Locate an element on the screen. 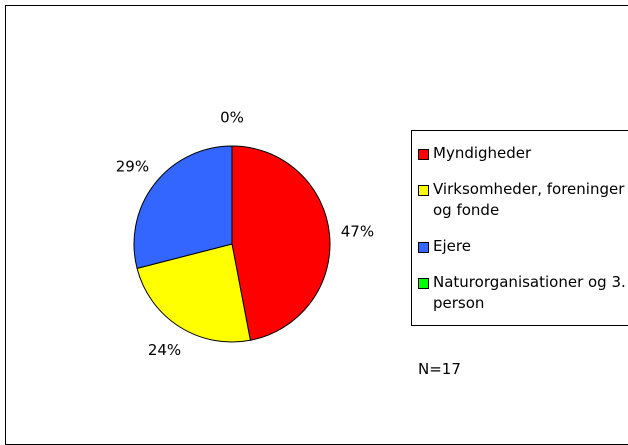  legend-entry: Naturorganisationer og 3. person is located at coordinates (523, 293).